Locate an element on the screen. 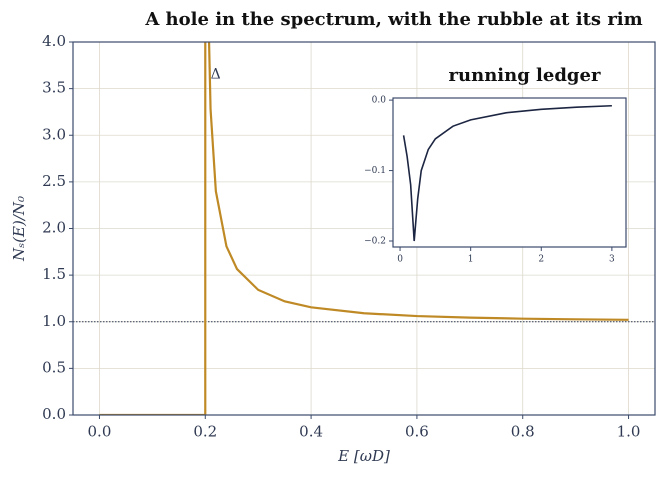  x-tick-label: 0.8 is located at coordinates (523, 432).